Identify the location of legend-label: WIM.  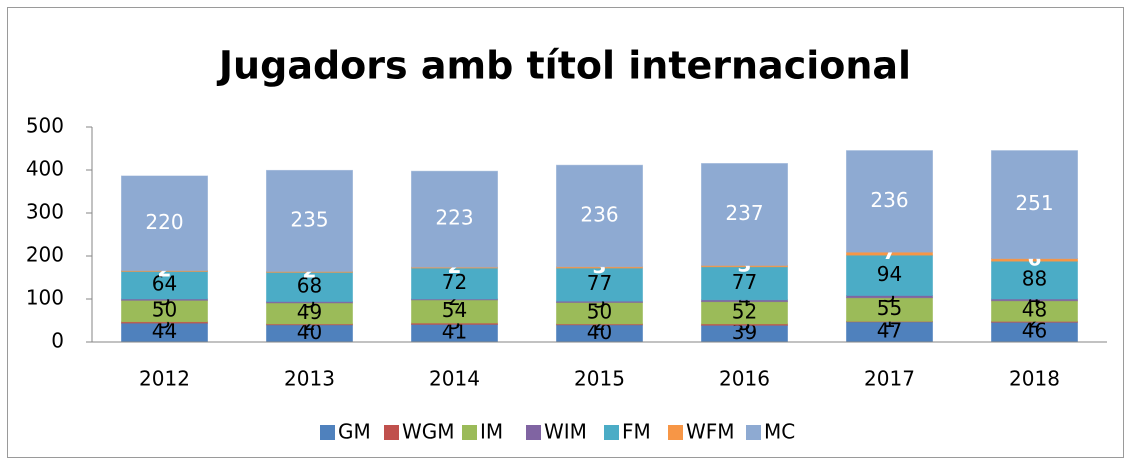
(565, 432).